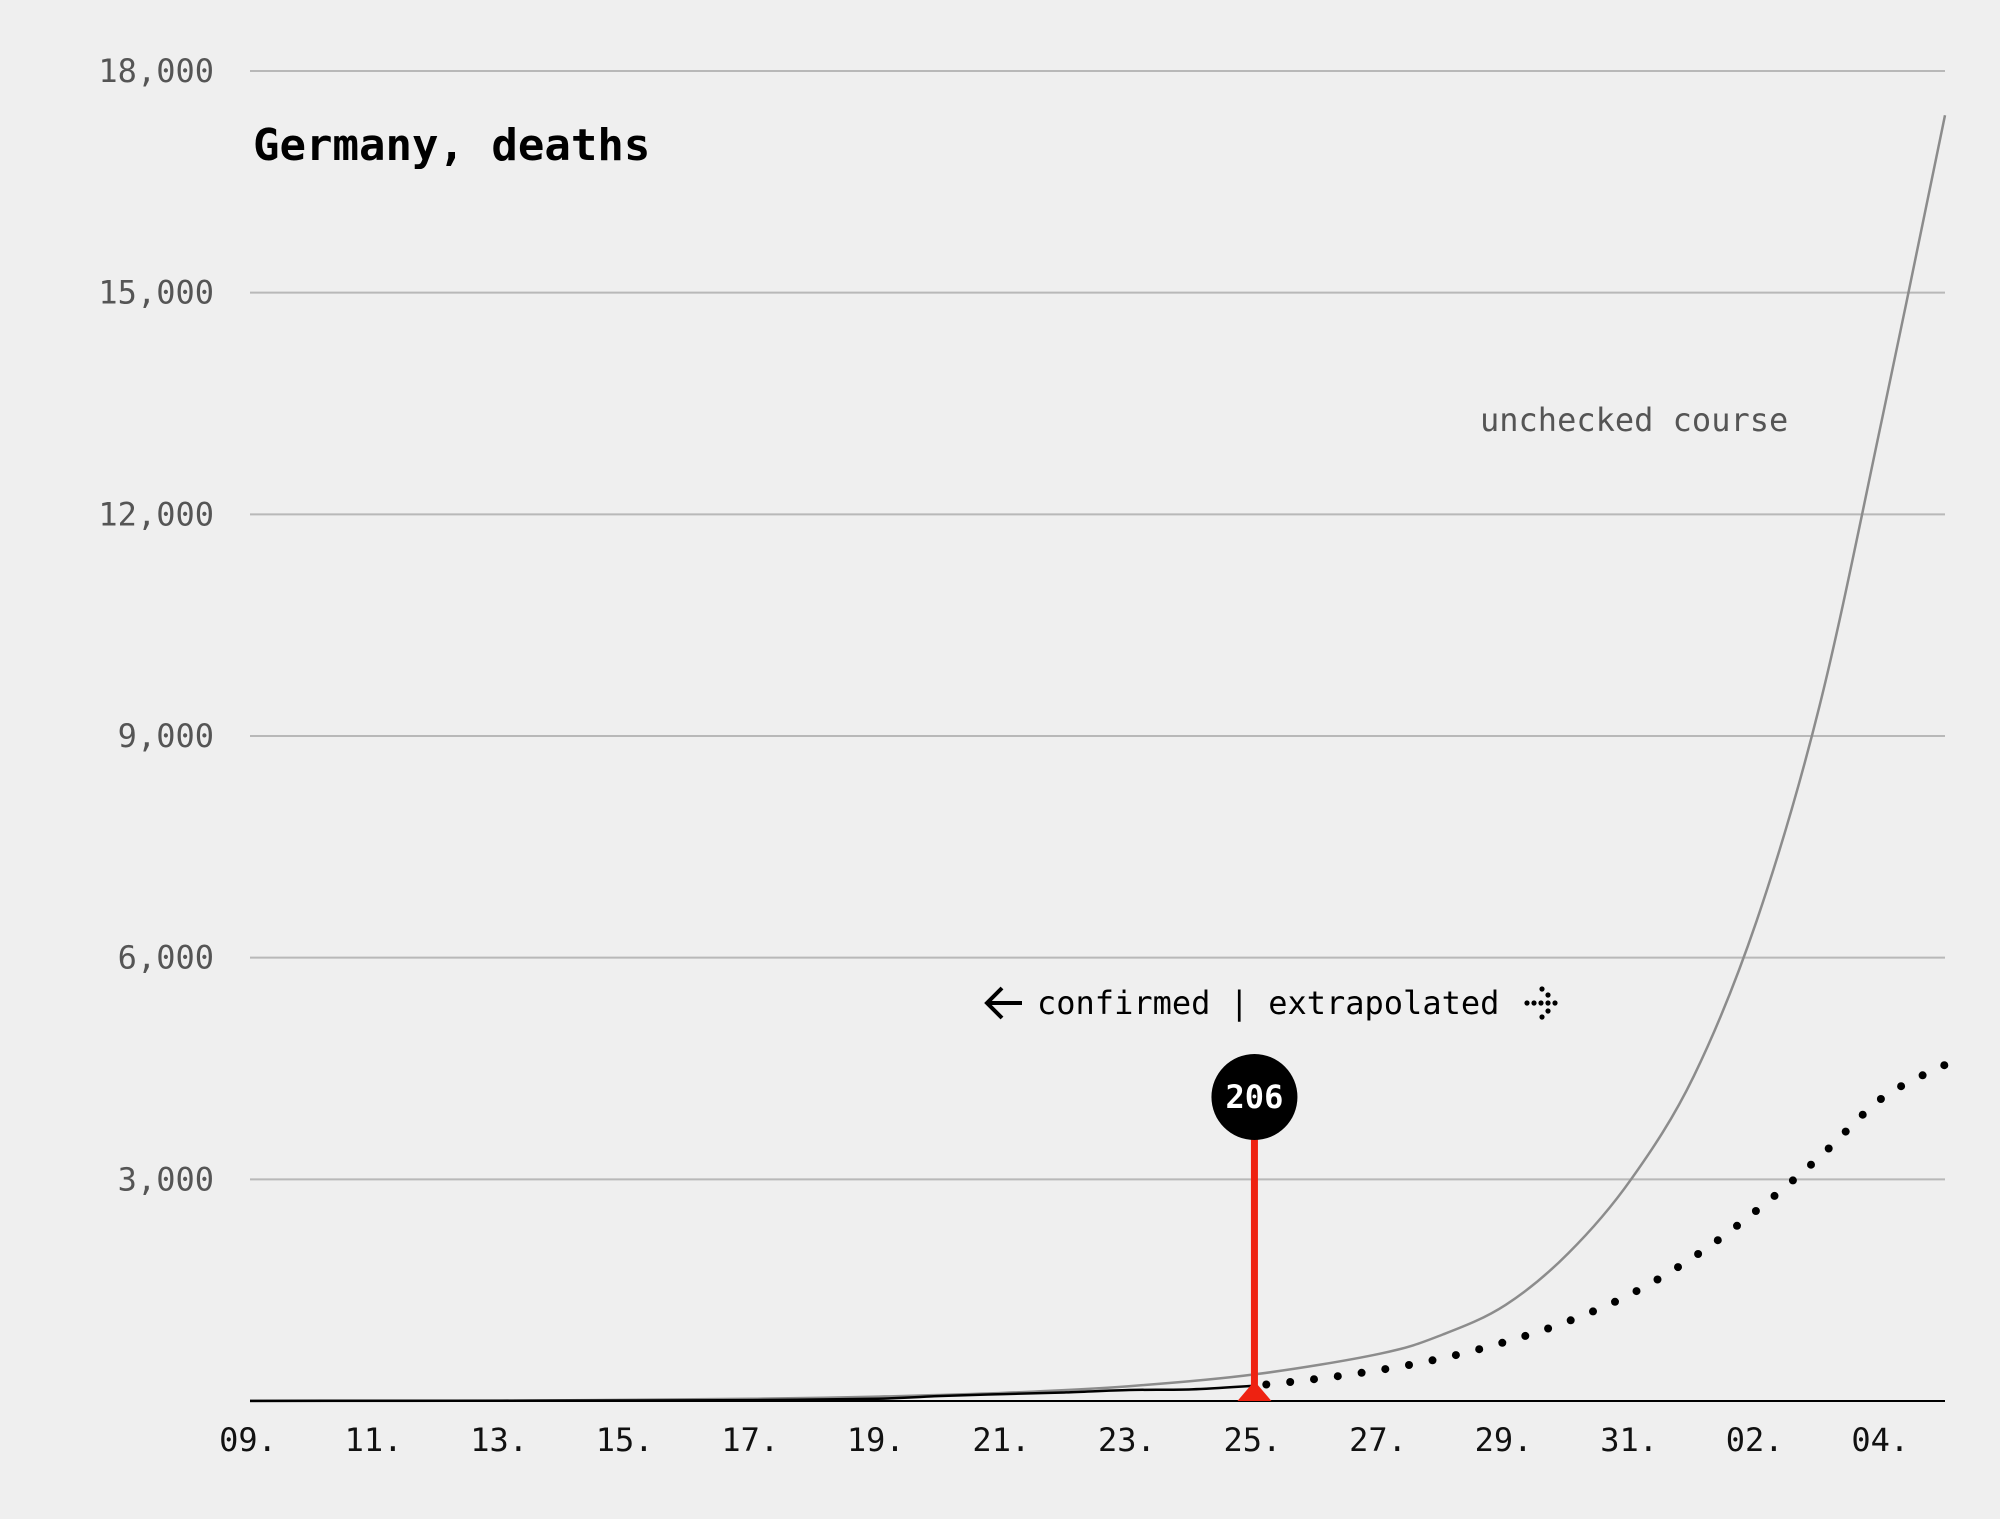 The width and height of the screenshot is (2000, 1519). I want to click on x-tick-label: 09., so click(248, 1440).